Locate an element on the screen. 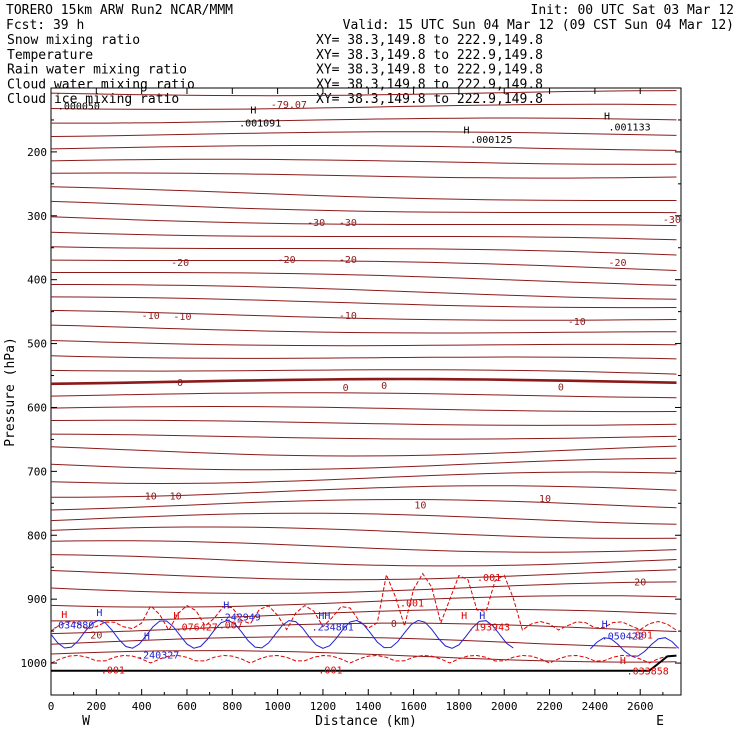  init-time: Init: 00 UTC Sat 03 Mar 12 is located at coordinates (633, 10).